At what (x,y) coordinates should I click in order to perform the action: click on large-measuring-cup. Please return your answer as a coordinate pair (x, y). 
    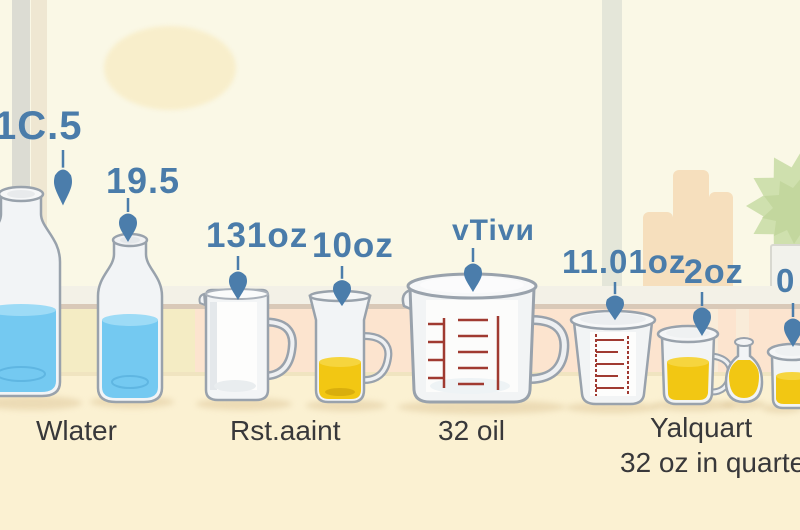
    Looking at the image, I should click on (485, 338).